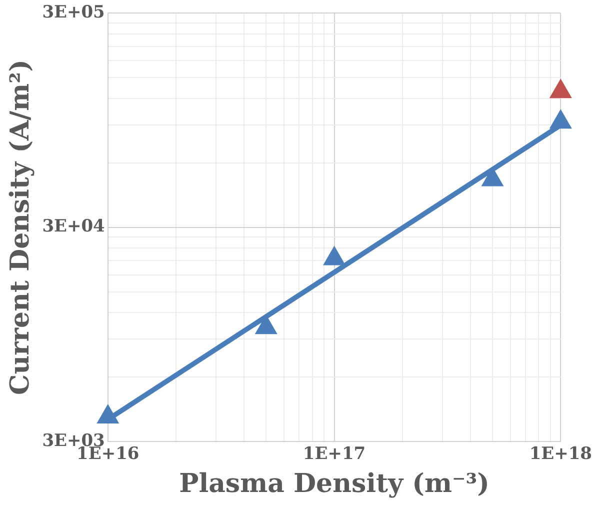 The image size is (595, 505). Describe the element at coordinates (20, 227) in the screenshot. I see `y-axis-title: Current Density (A/m²)` at that location.